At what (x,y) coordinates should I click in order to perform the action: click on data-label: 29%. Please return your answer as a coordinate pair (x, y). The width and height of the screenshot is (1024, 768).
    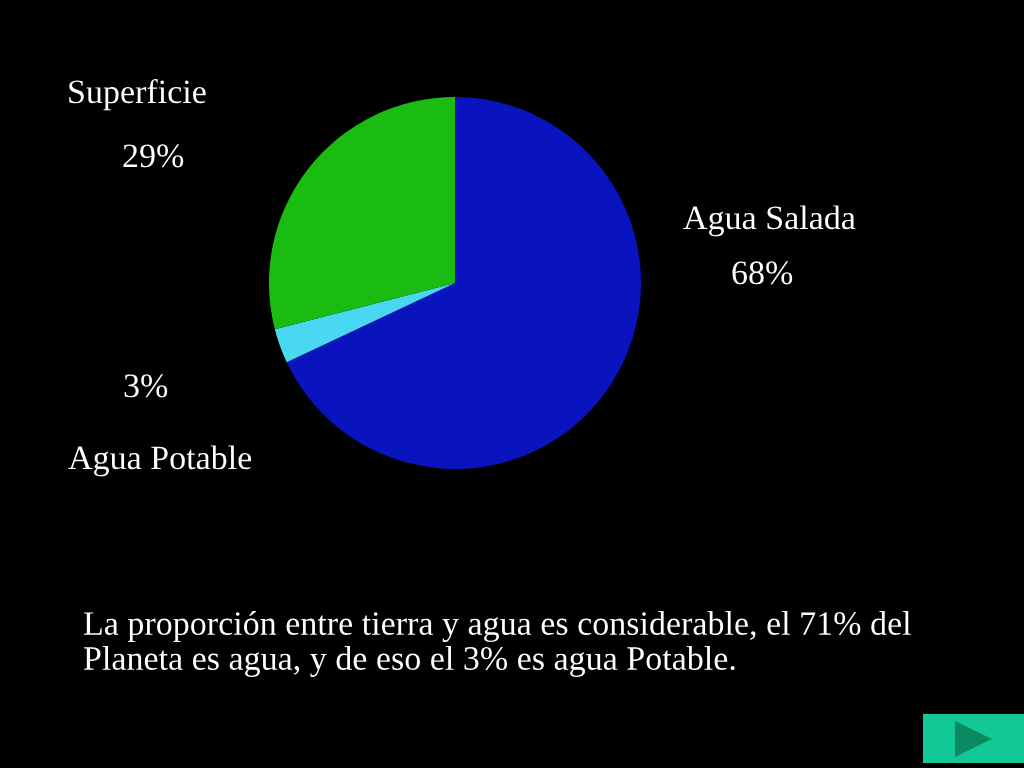
    Looking at the image, I should click on (153, 156).